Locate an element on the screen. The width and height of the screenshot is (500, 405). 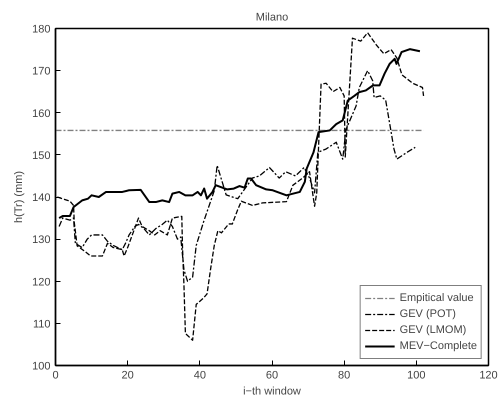
y-tick-label: 140 is located at coordinates (41, 198).